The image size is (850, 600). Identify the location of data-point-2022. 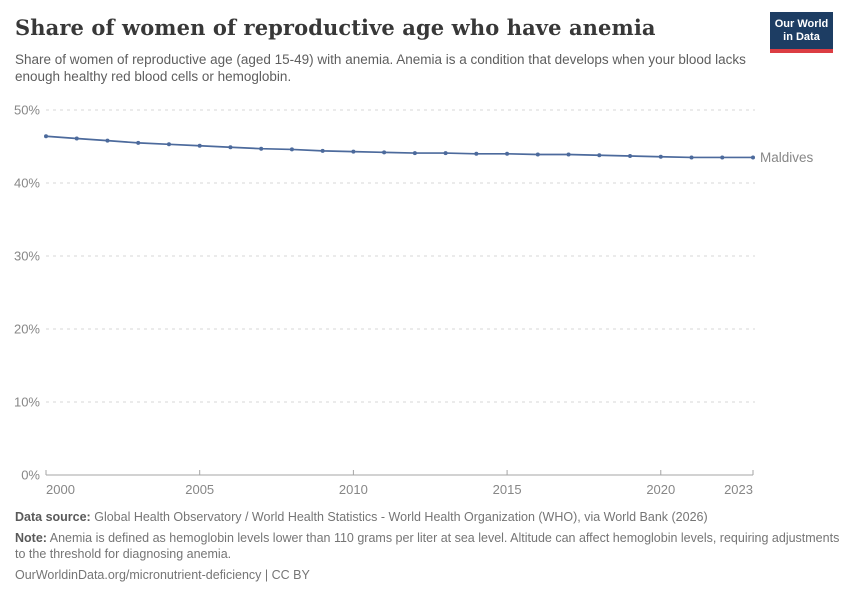
(722, 157).